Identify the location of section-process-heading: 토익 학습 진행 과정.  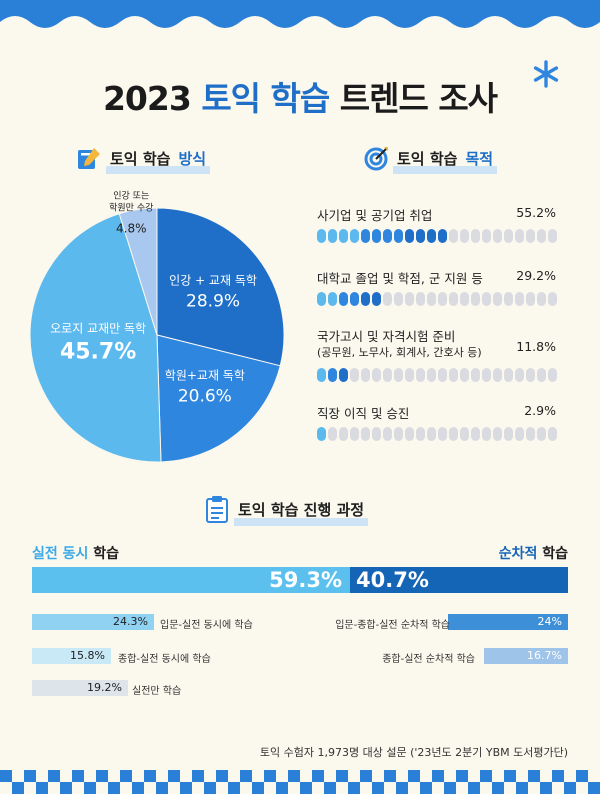
(286, 510).